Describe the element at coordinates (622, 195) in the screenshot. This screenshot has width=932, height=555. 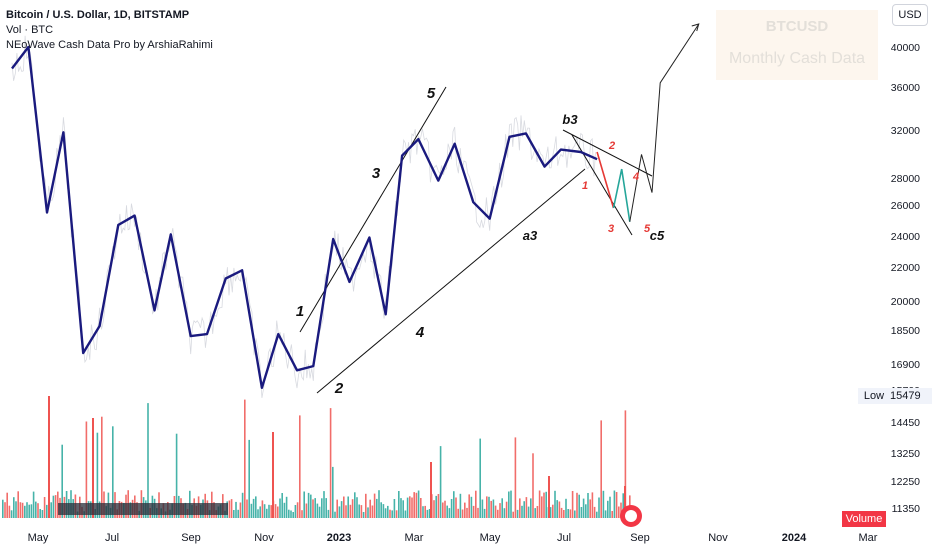
I see `correction-teal-line` at that location.